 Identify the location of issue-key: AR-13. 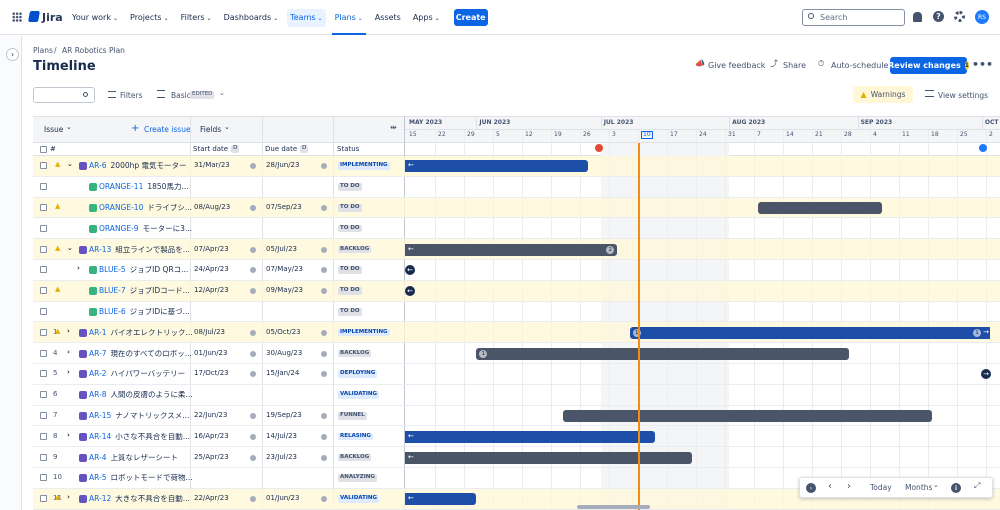
(100, 249).